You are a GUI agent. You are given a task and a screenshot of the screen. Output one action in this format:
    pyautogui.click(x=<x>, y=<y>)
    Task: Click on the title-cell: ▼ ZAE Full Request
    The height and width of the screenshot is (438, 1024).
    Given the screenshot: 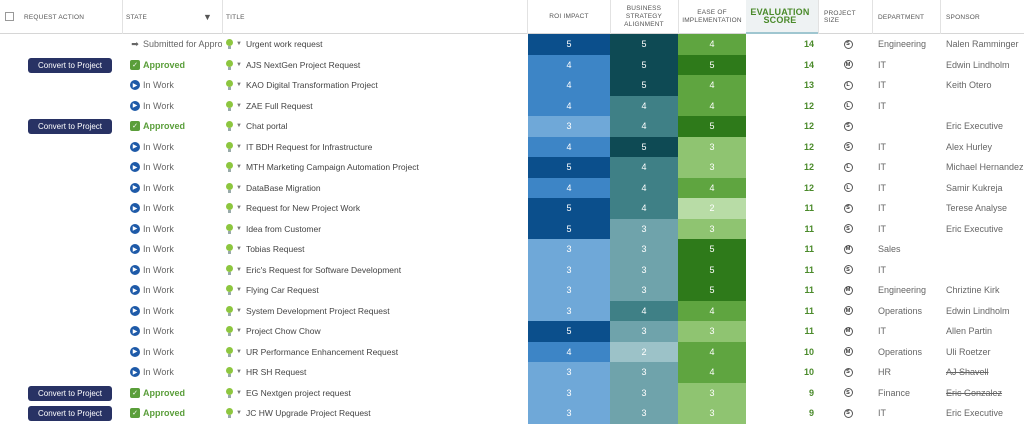 What is the action you would take?
    pyautogui.click(x=376, y=106)
    